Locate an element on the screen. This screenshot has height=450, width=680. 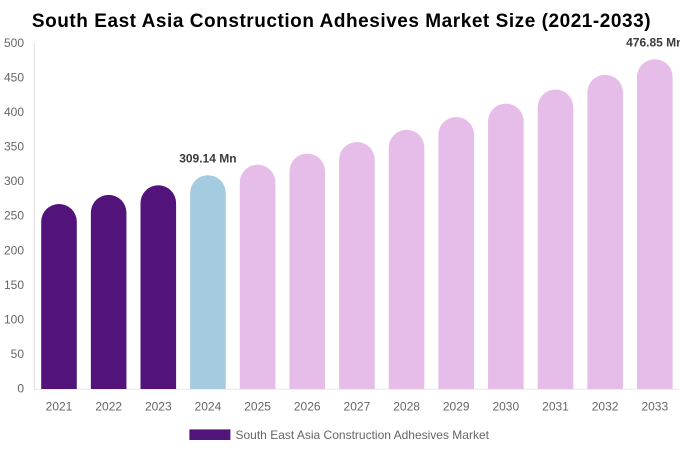
svg-text: 100 is located at coordinates (14, 319).